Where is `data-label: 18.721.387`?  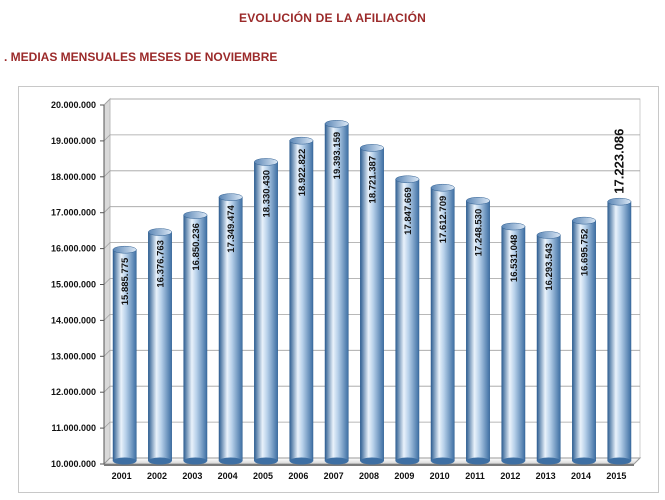 data-label: 18.721.387 is located at coordinates (373, 180).